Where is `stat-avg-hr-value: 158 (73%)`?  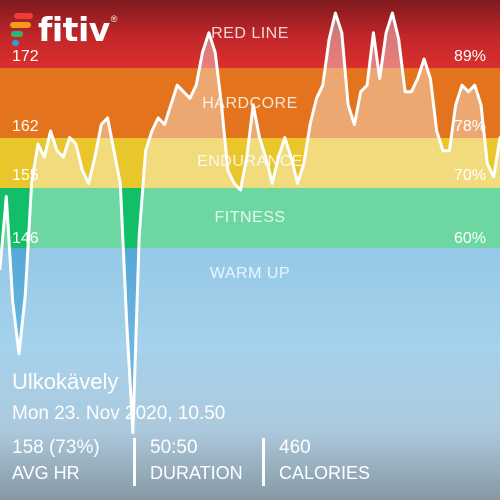 stat-avg-hr-value: 158 (73%) is located at coordinates (56, 447).